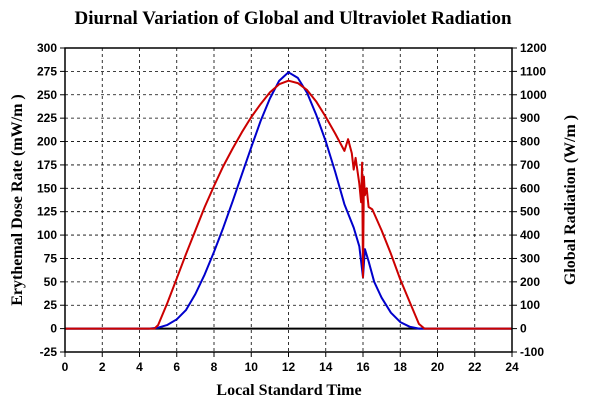 Image resolution: width=590 pixels, height=406 pixels. I want to click on x-axis: 0 2 4 6 8 10 12 14 16 18 20 22 24, so click(290, 363).